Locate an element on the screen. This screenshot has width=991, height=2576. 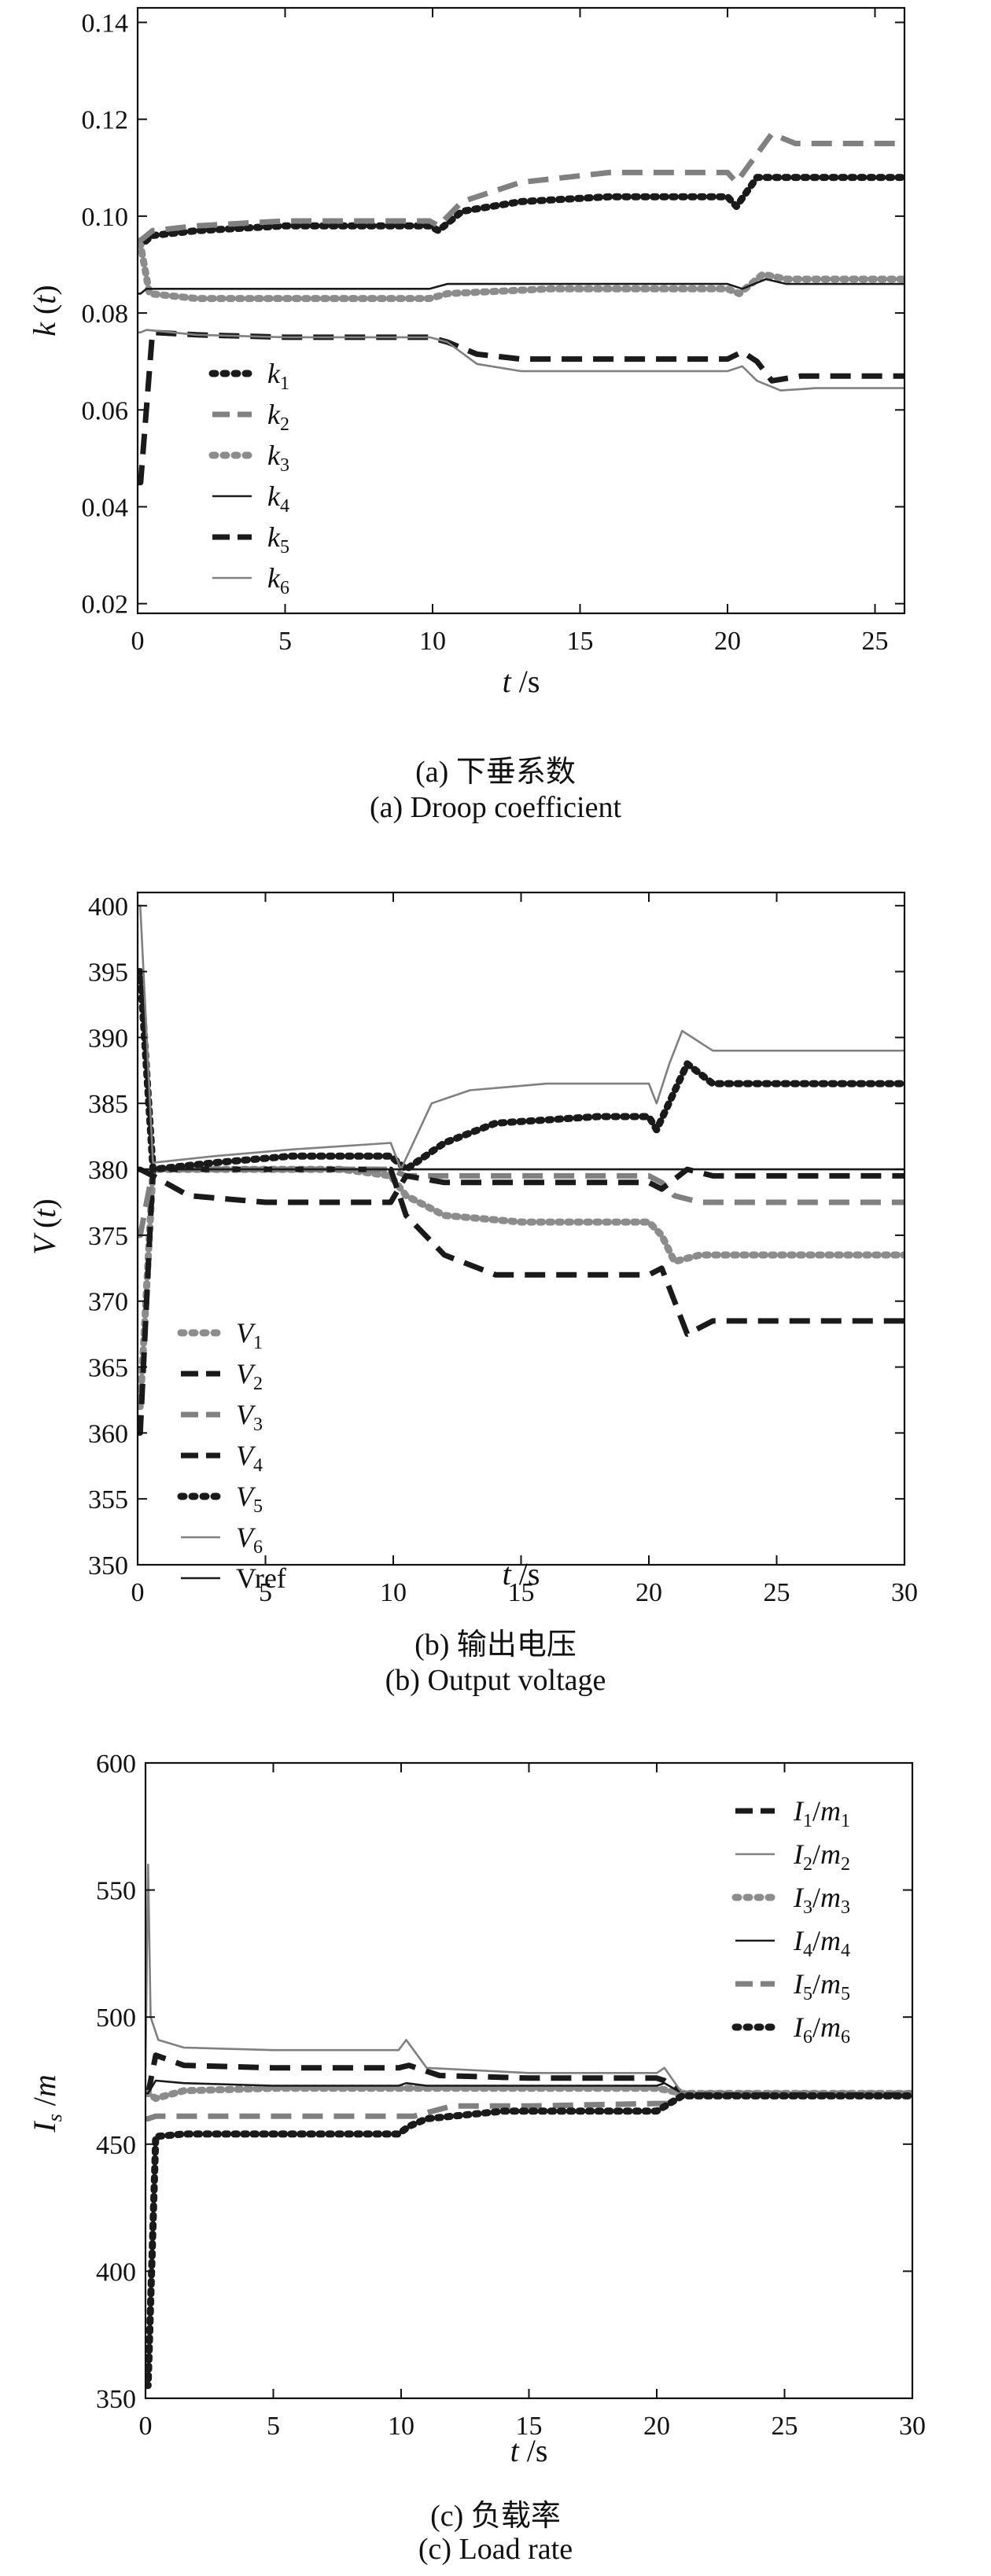
legend-label: I3/m3 is located at coordinates (821, 1900).